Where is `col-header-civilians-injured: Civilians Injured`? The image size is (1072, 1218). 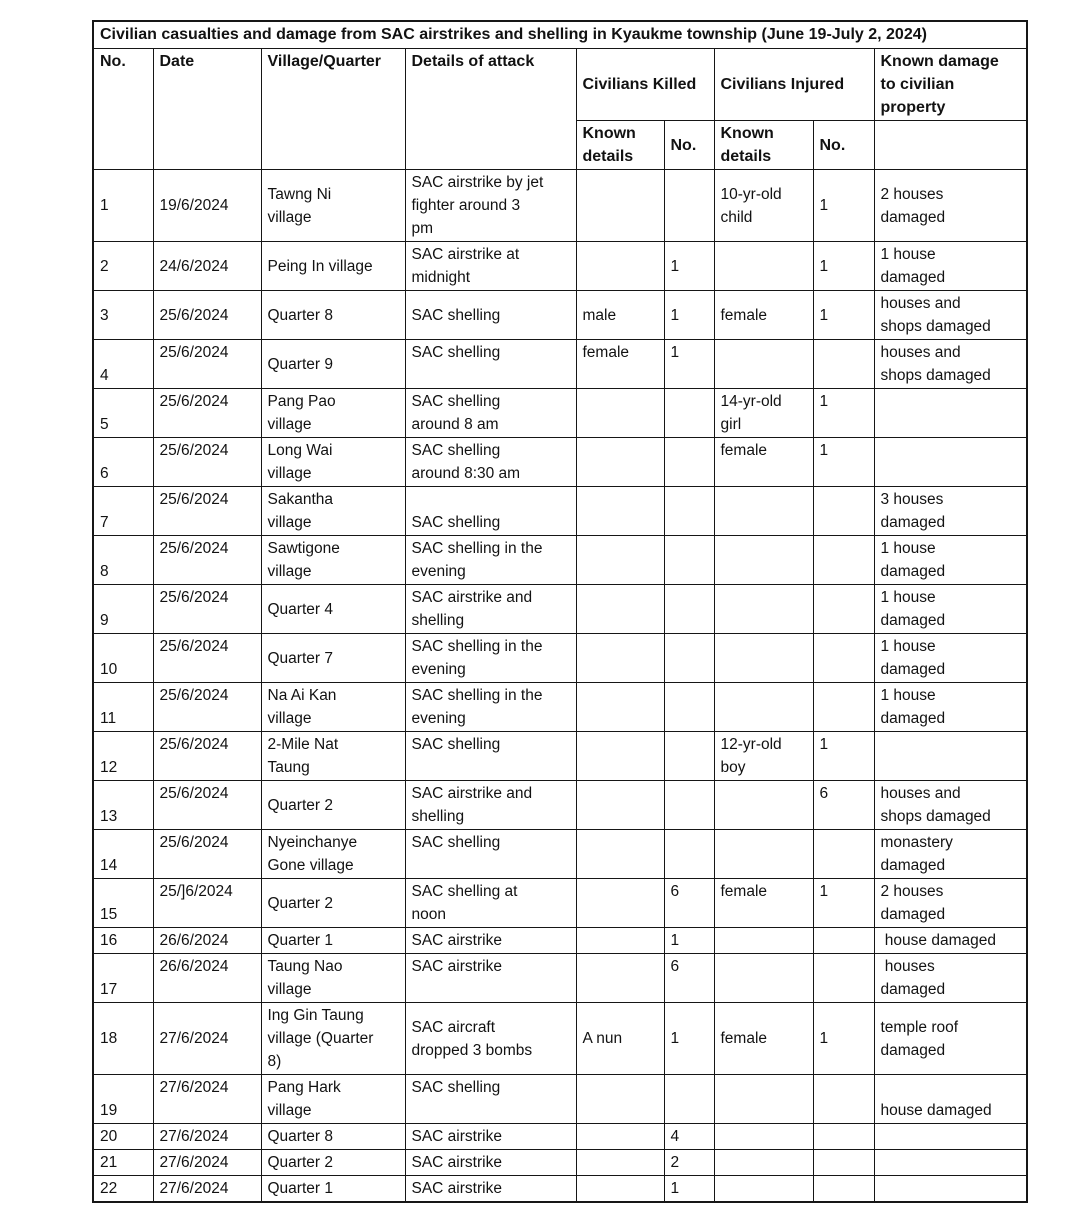 col-header-civilians-injured: Civilians Injured is located at coordinates (794, 84).